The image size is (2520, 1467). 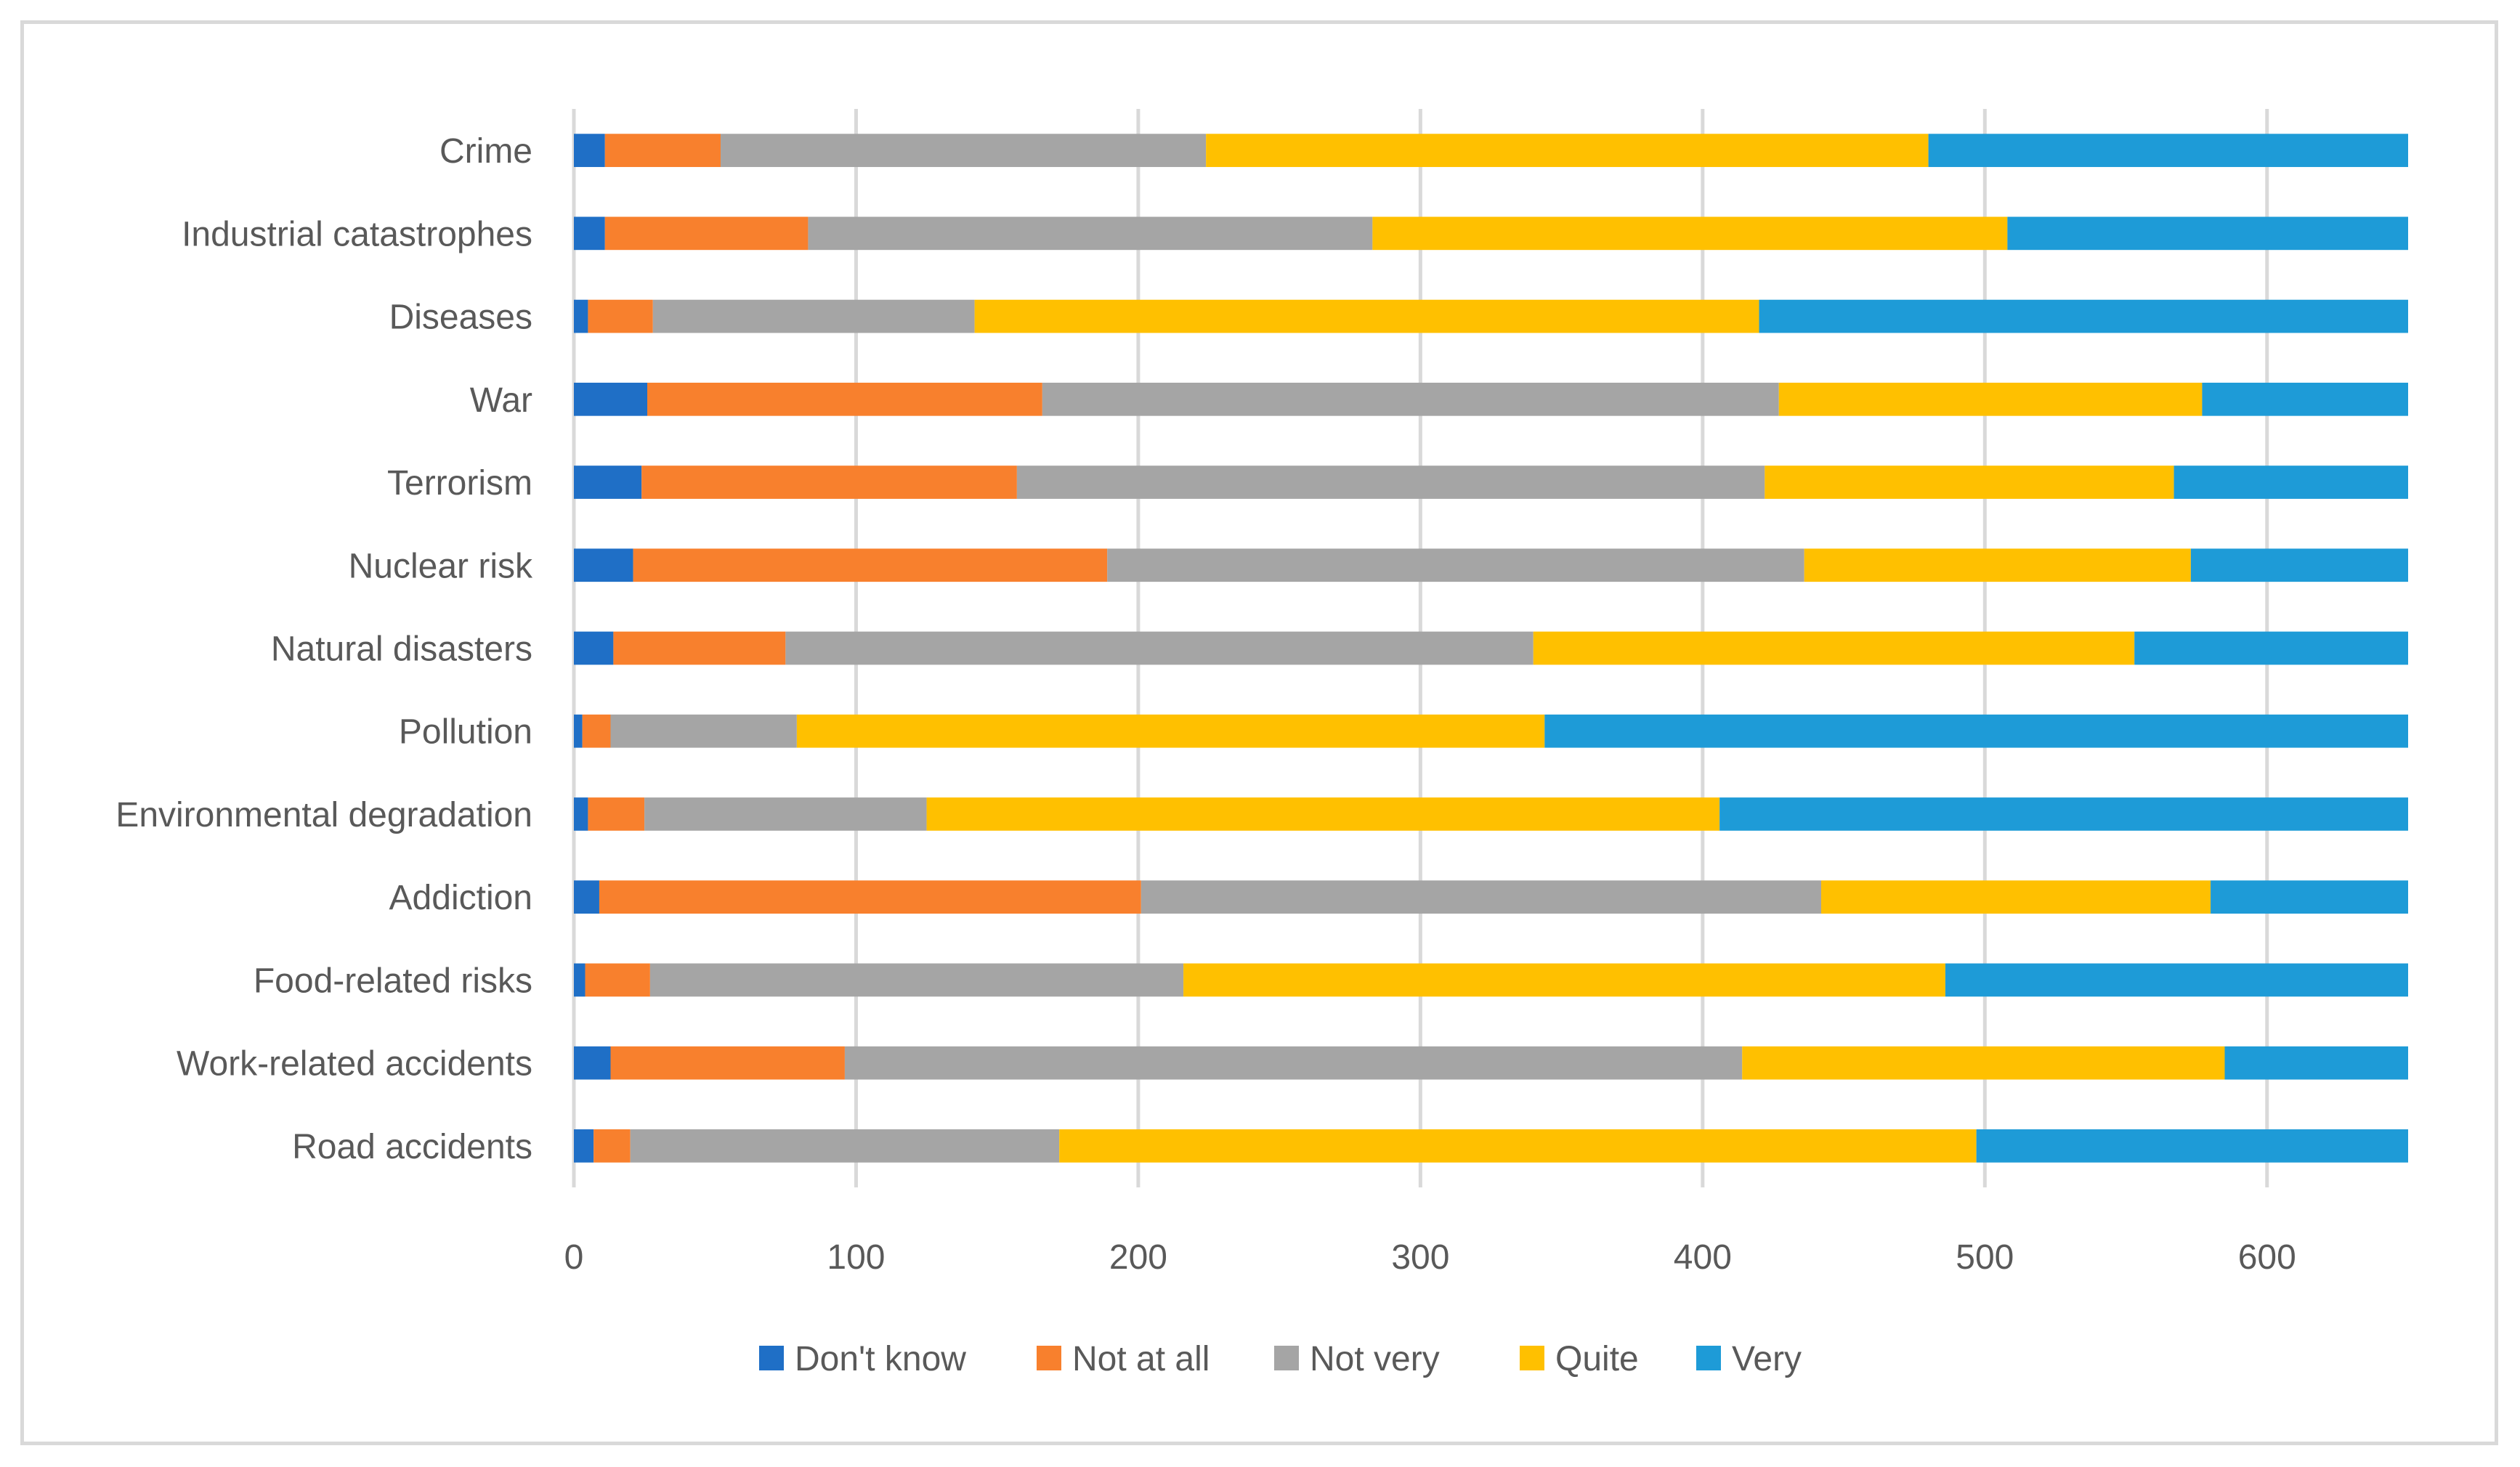 I want to click on bar-pollution-very, so click(x=1976, y=731).